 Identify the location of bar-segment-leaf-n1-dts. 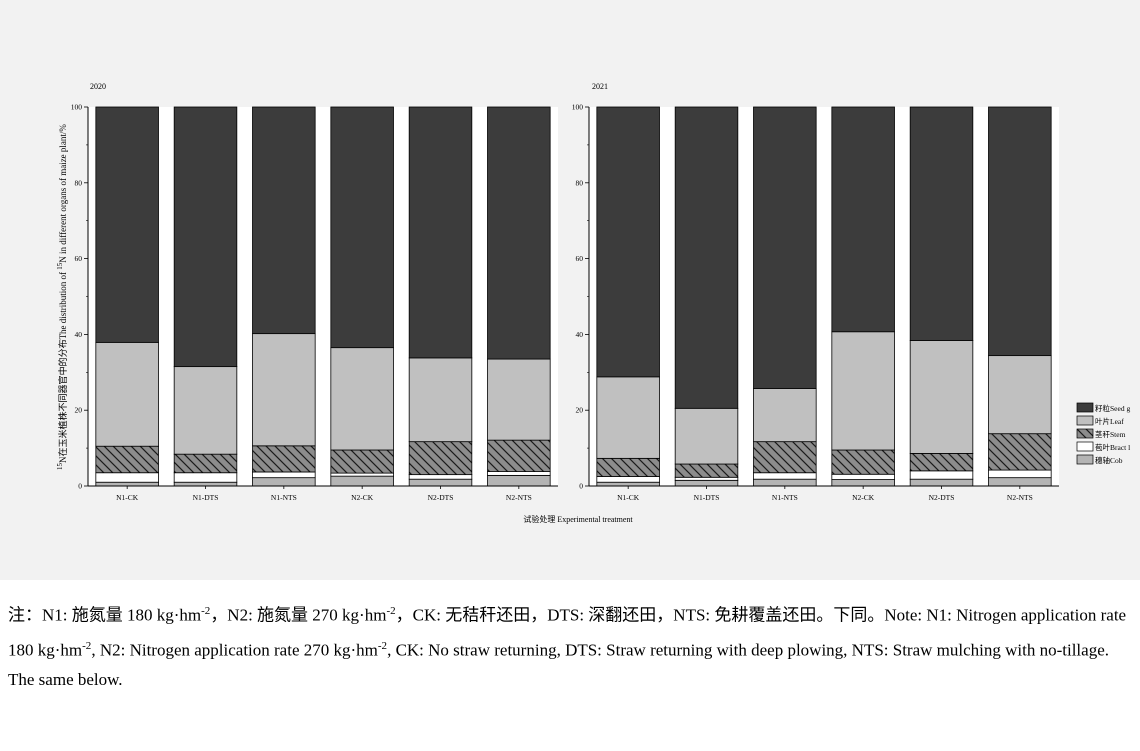
(706, 436).